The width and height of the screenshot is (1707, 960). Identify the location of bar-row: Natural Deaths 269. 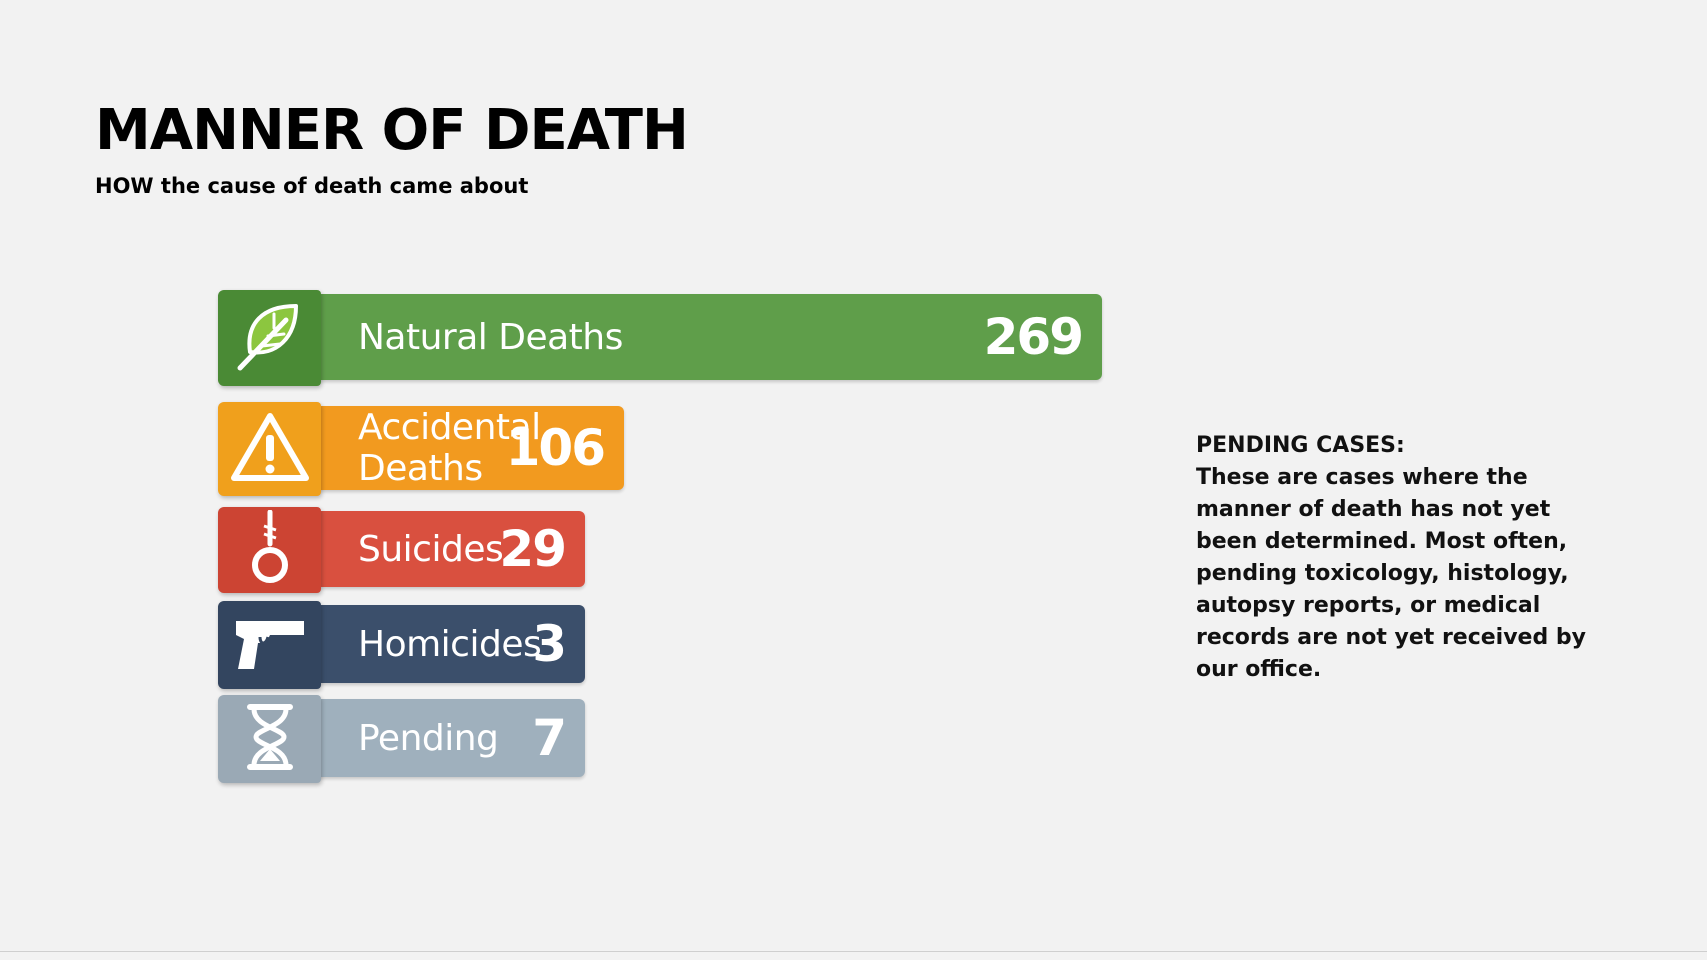
(660, 338).